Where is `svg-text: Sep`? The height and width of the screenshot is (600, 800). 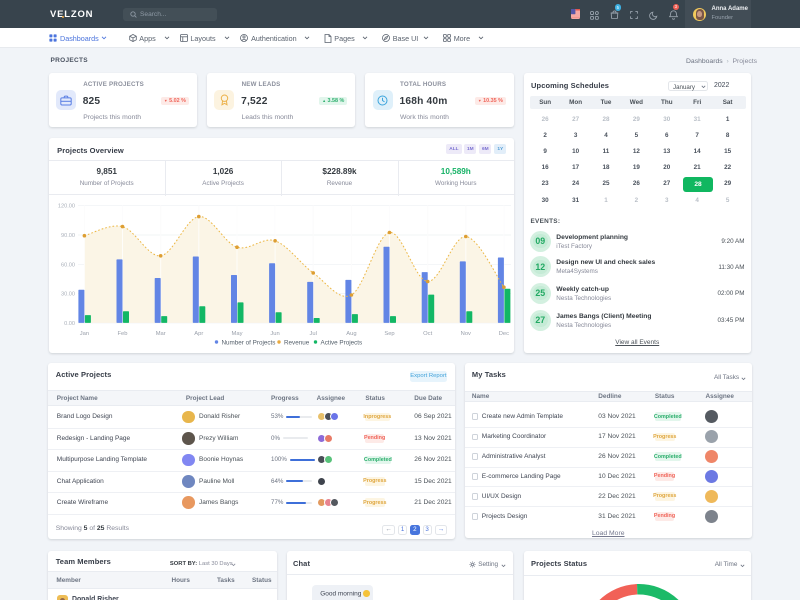
svg-text: Sep is located at coordinates (389, 334).